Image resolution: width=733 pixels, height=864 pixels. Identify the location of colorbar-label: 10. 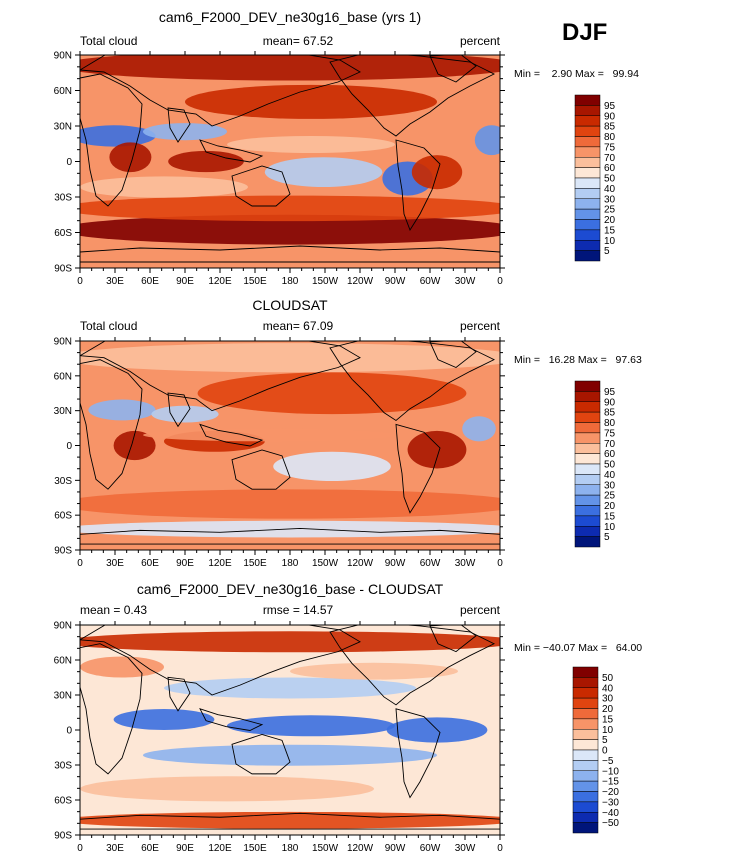
(608, 730).